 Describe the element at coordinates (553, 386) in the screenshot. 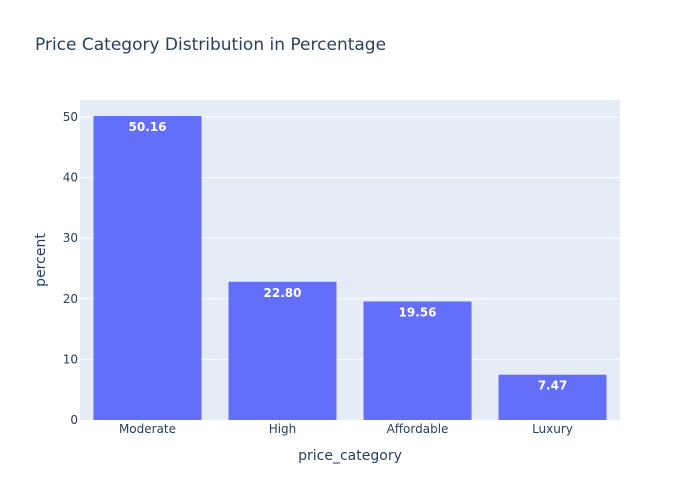

I see `data-label: 7.47` at that location.